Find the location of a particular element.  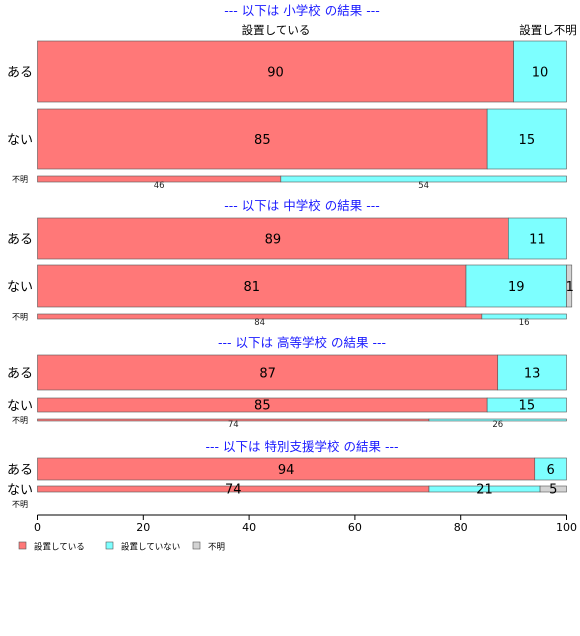

row-2: ない 74 21 5 is located at coordinates (287, 490).